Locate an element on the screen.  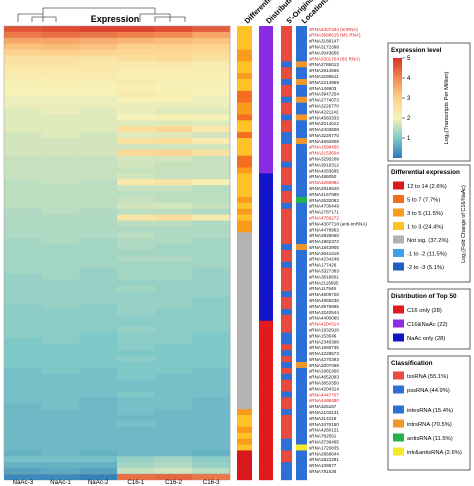
row-label: sRNA3226770 is located at coordinates (324, 105).